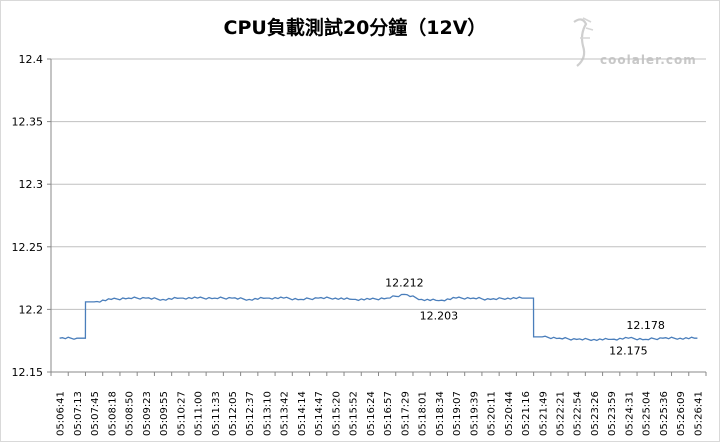  I want to click on x-tick-label: 05:16:24, so click(371, 413).